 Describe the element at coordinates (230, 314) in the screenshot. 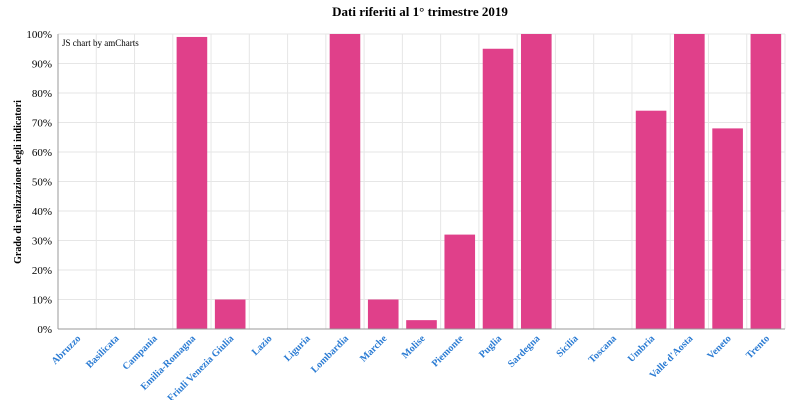

I see `bar-friuli-venezia-giulia` at that location.